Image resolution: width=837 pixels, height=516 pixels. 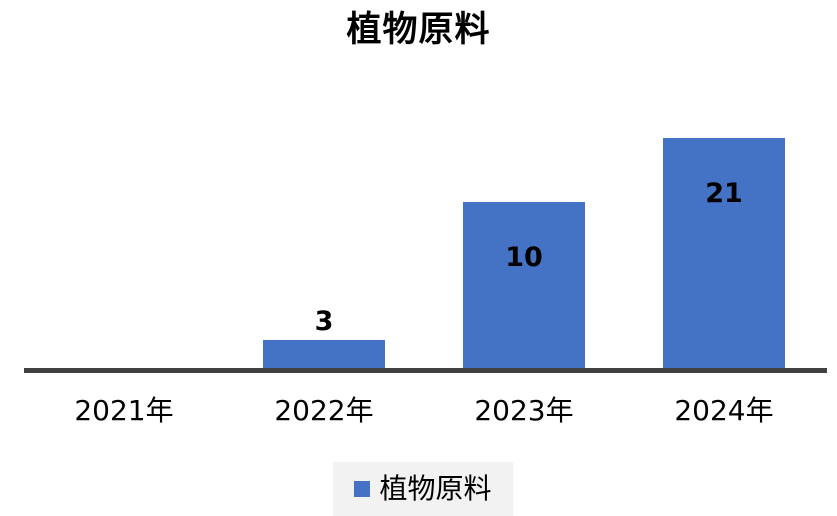 I want to click on legend: 植物原料, so click(x=423, y=489).